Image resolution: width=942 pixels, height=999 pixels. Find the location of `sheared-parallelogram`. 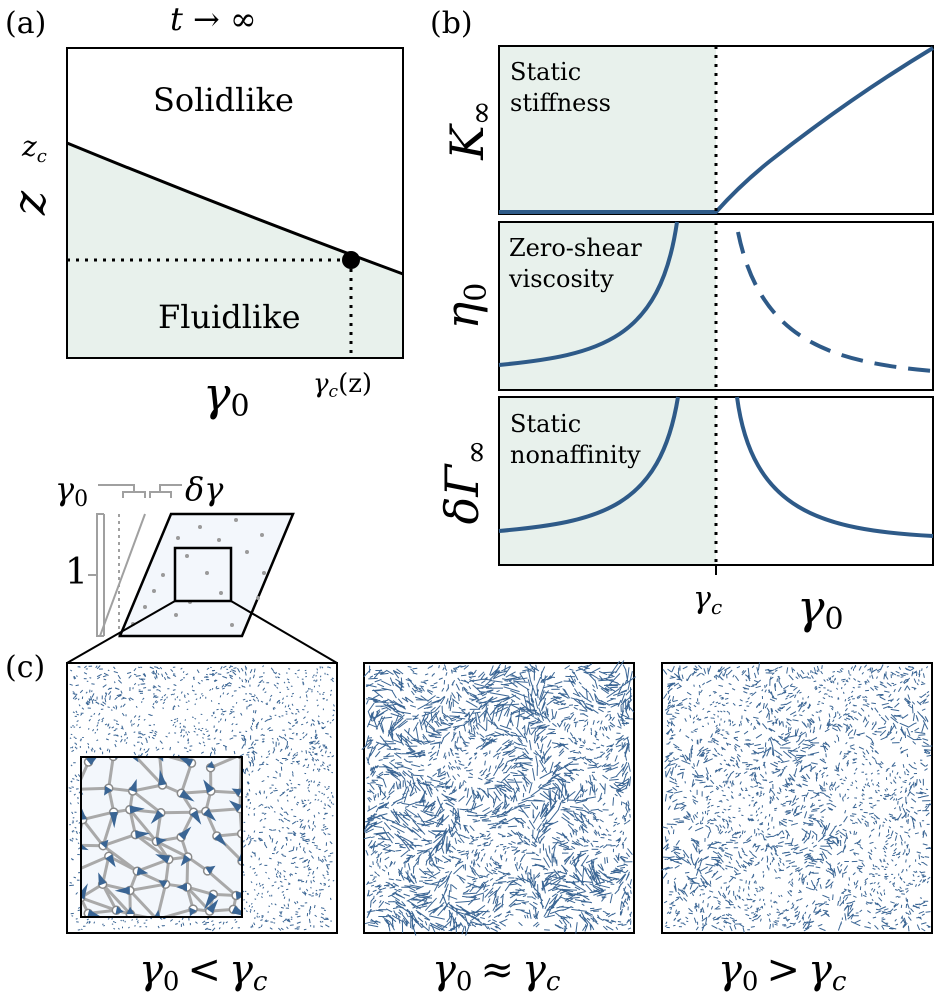

sheared-parallelogram is located at coordinates (206, 575).